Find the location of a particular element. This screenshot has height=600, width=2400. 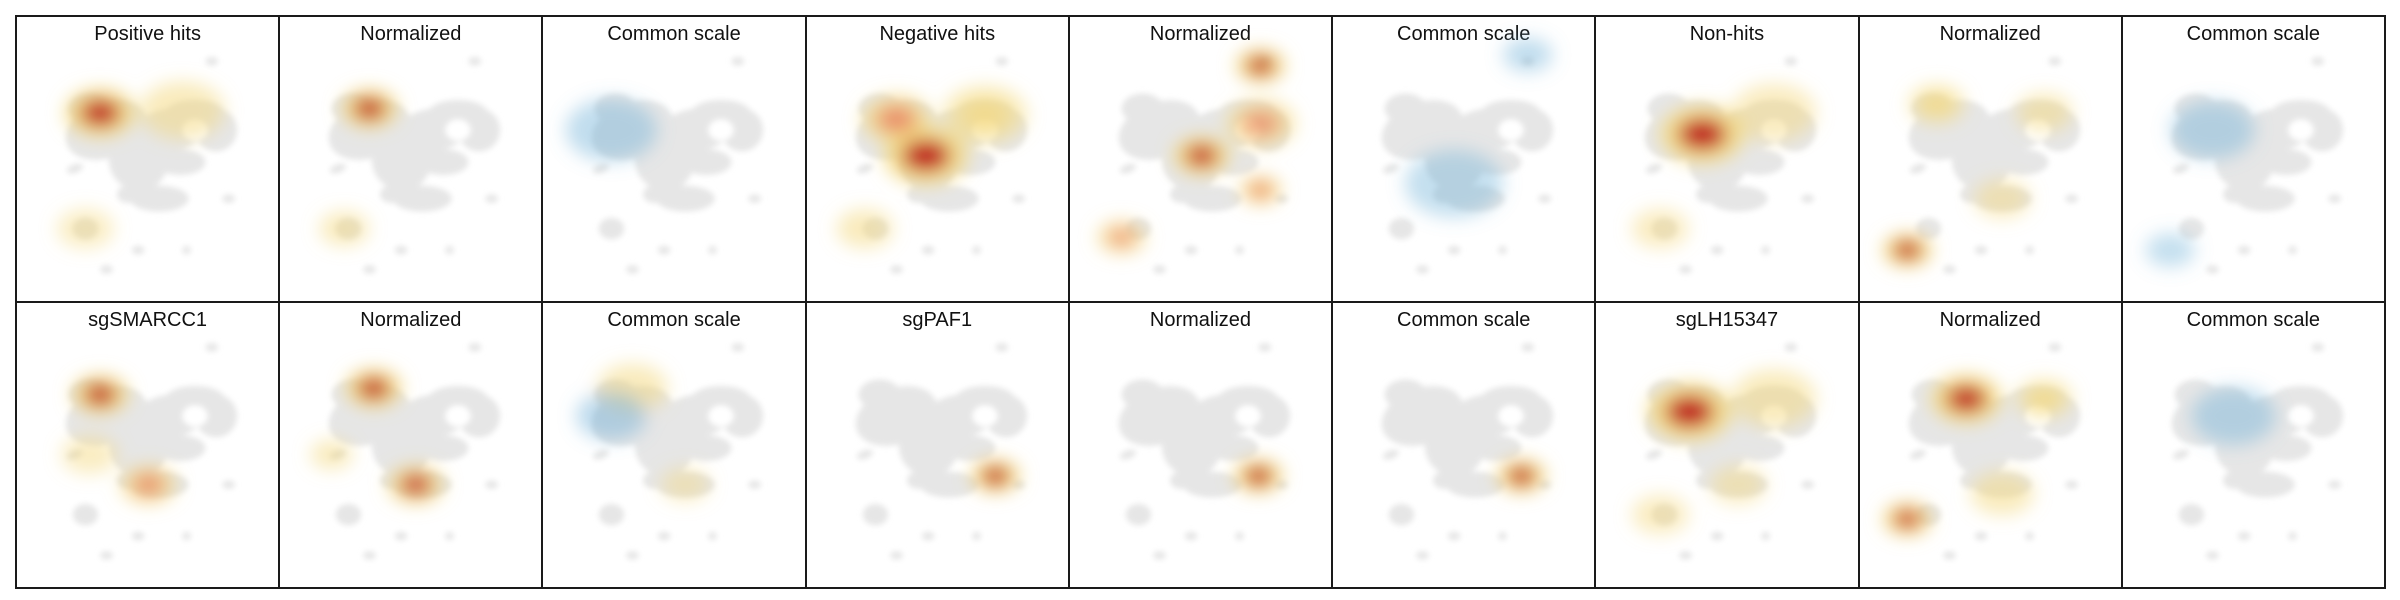

panel-9: sgSMARCC1 is located at coordinates (148, 445).